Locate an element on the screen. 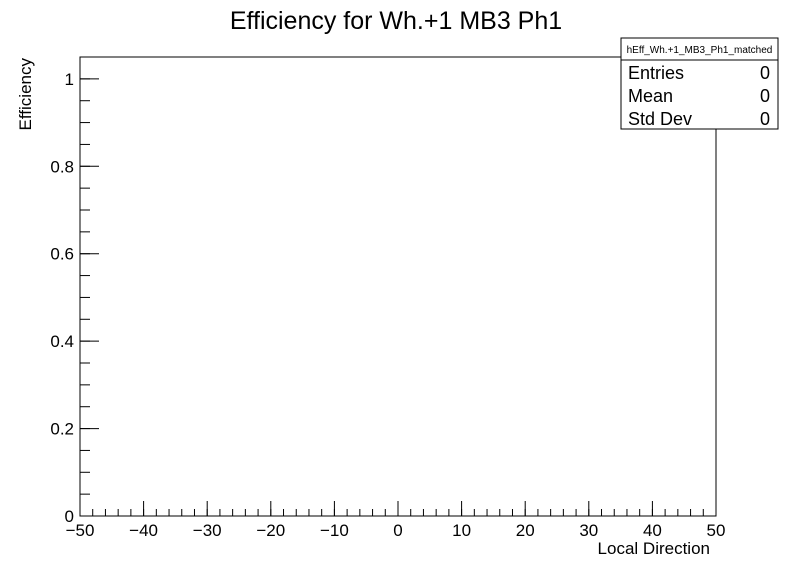  x-axis-label: Local Direction is located at coordinates (654, 548).